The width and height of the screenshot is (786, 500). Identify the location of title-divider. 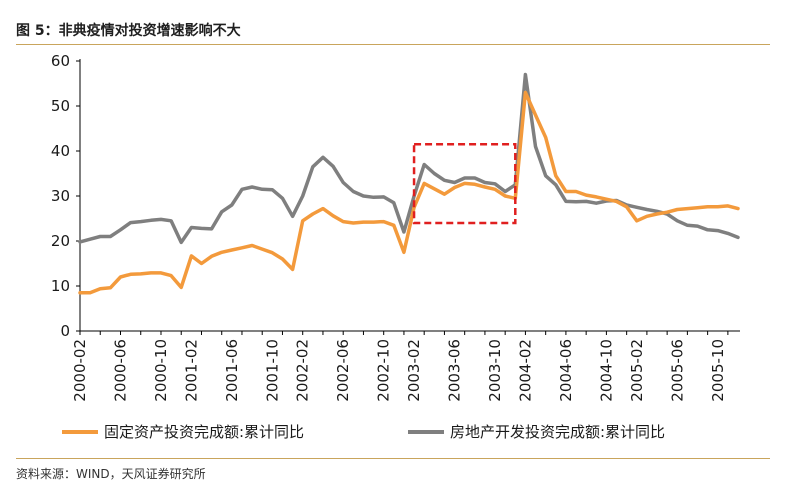
(393, 44).